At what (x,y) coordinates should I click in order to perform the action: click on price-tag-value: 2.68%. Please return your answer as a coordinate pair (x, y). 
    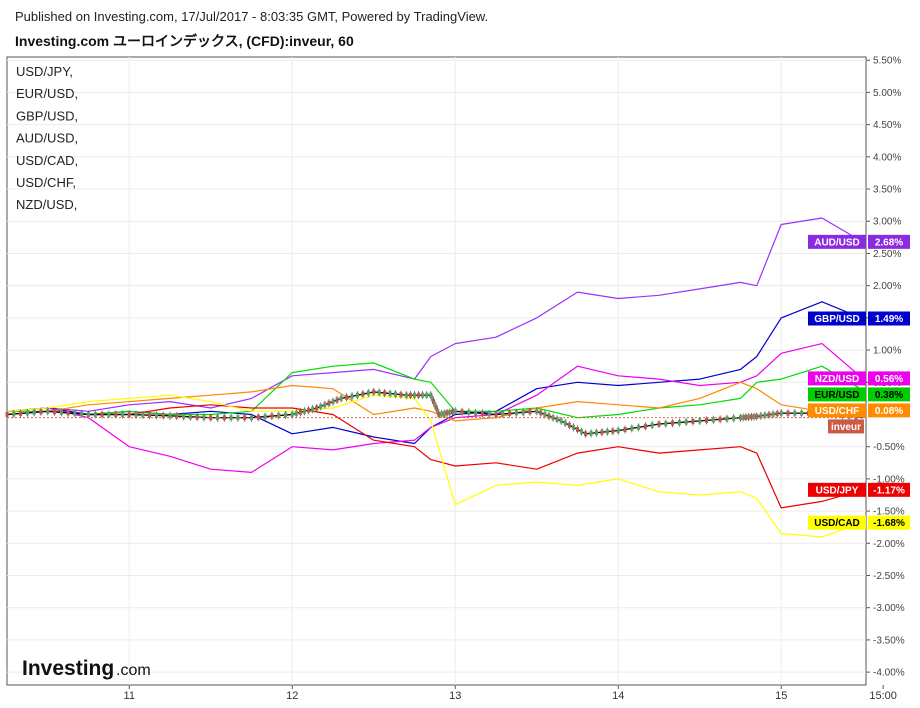
    Looking at the image, I should click on (889, 242).